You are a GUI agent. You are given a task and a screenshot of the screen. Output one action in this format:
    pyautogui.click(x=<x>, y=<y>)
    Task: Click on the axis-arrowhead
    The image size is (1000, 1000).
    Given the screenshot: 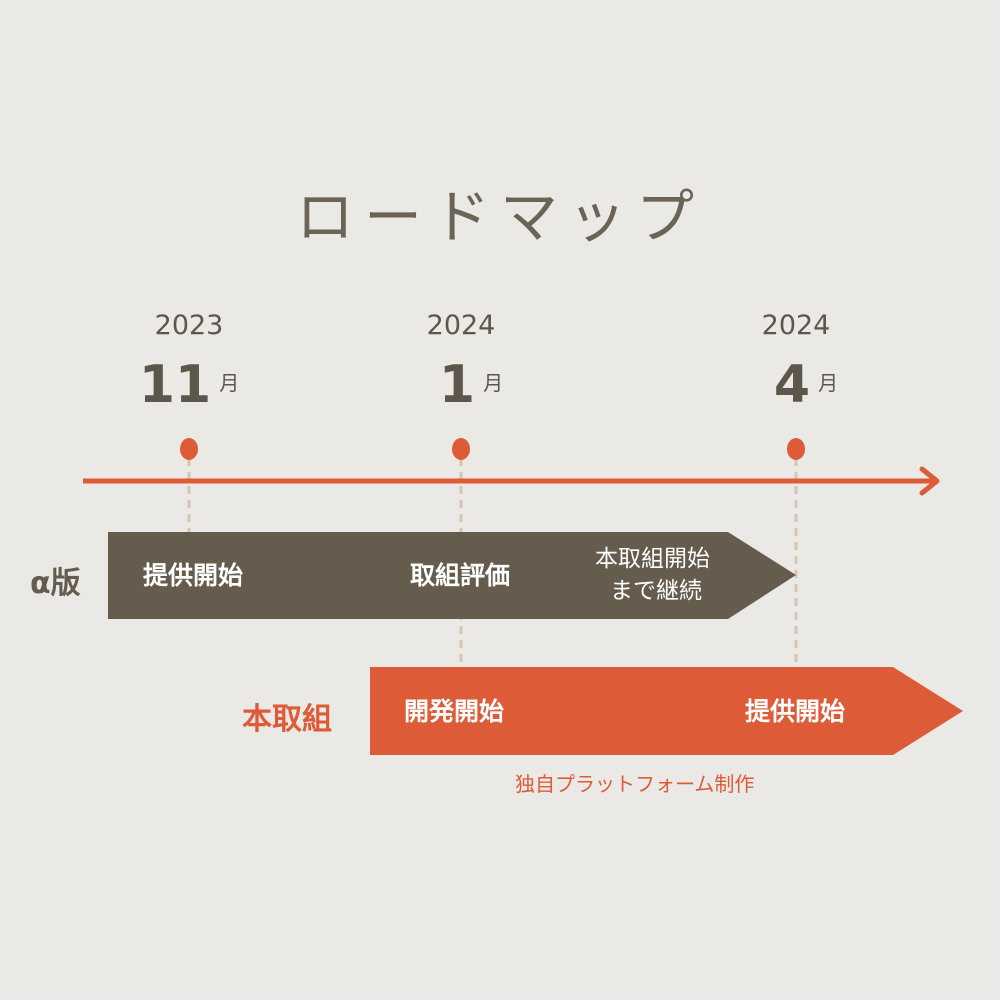 What is the action you would take?
    pyautogui.click(x=929, y=481)
    